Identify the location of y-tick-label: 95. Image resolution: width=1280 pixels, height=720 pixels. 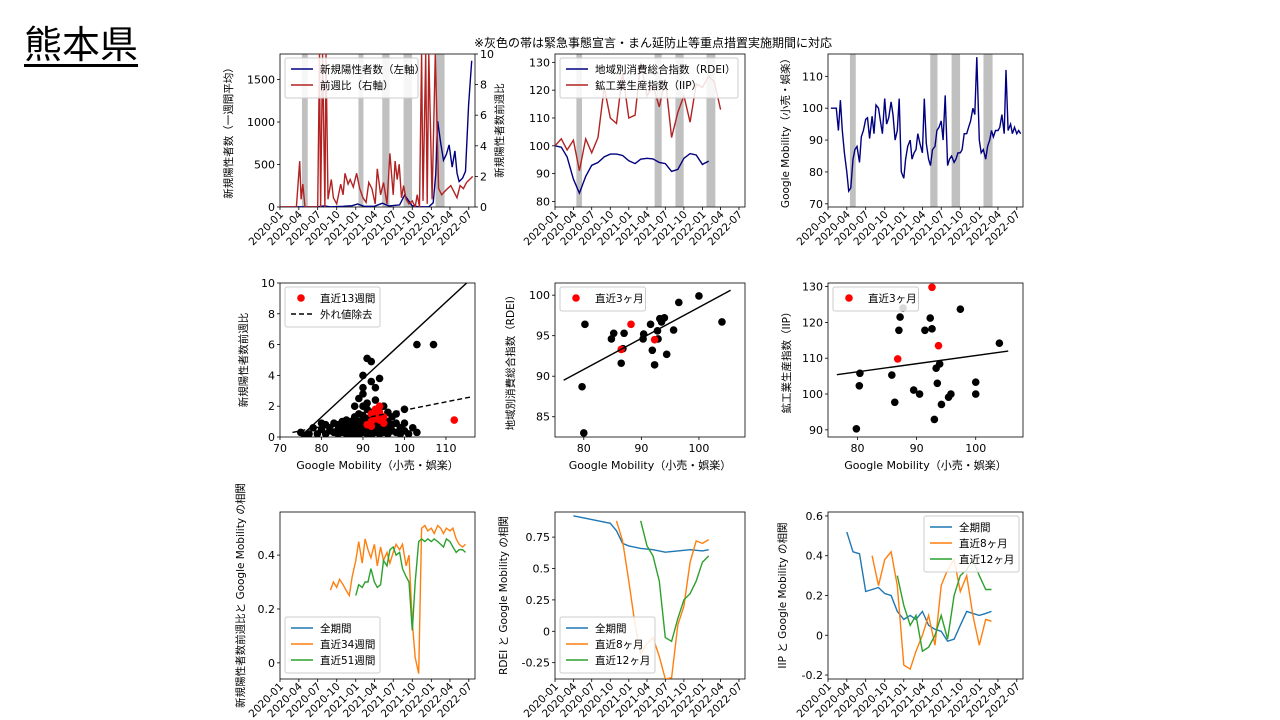
(543, 336).